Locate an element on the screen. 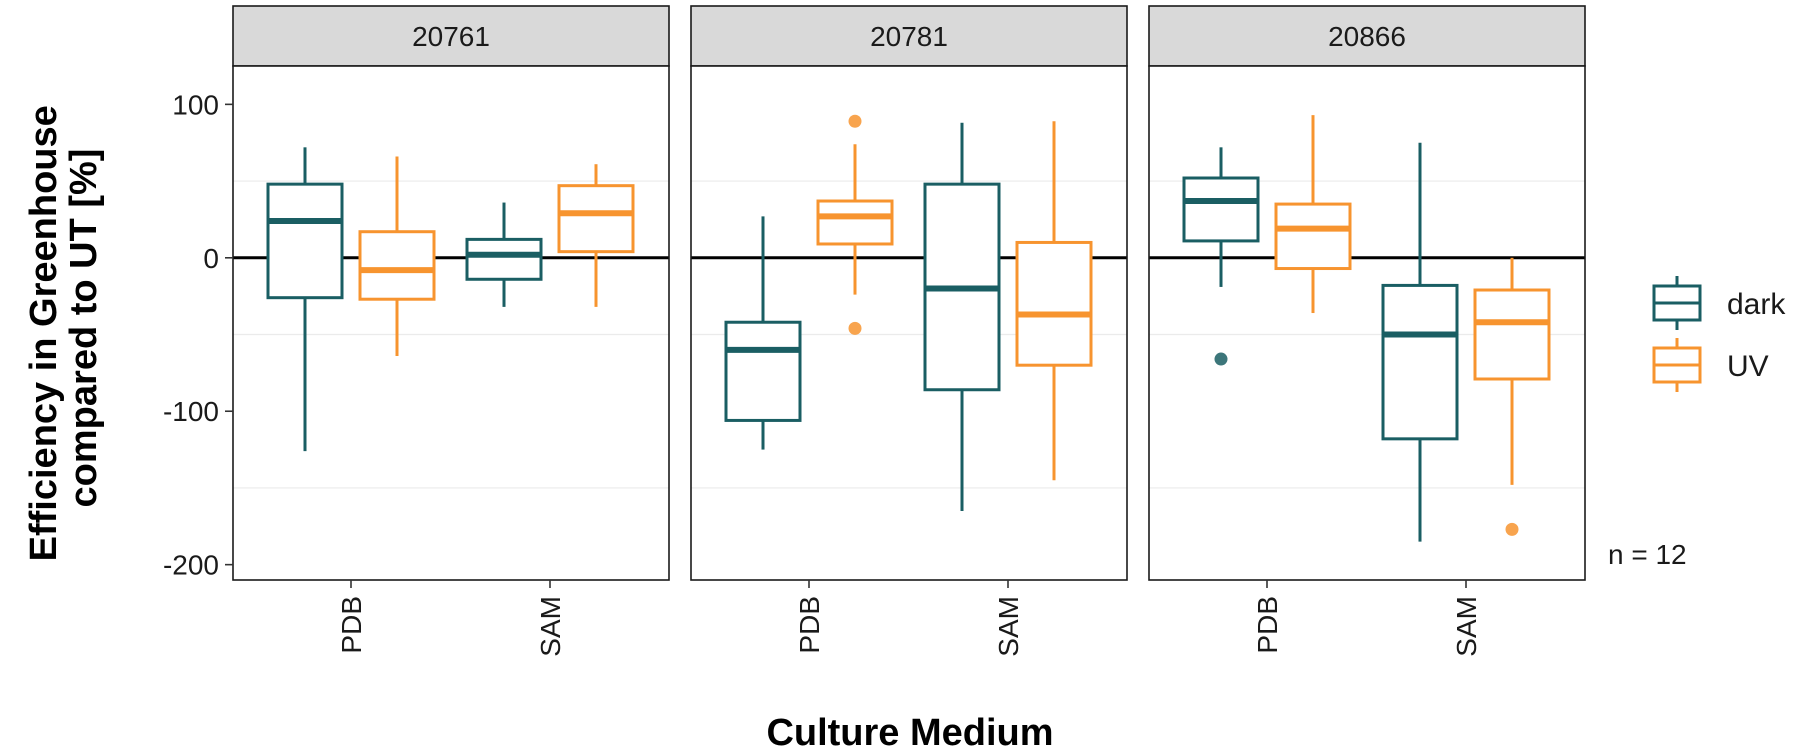  facet-strip-label: 20761 is located at coordinates (451, 36).